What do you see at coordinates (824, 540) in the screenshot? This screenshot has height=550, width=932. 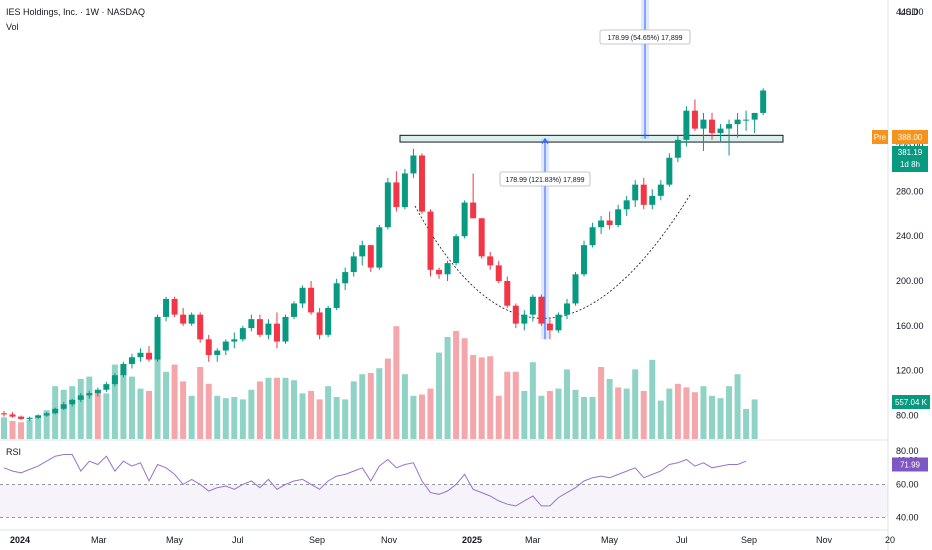 I see `time-tick-label: Nov` at bounding box center [824, 540].